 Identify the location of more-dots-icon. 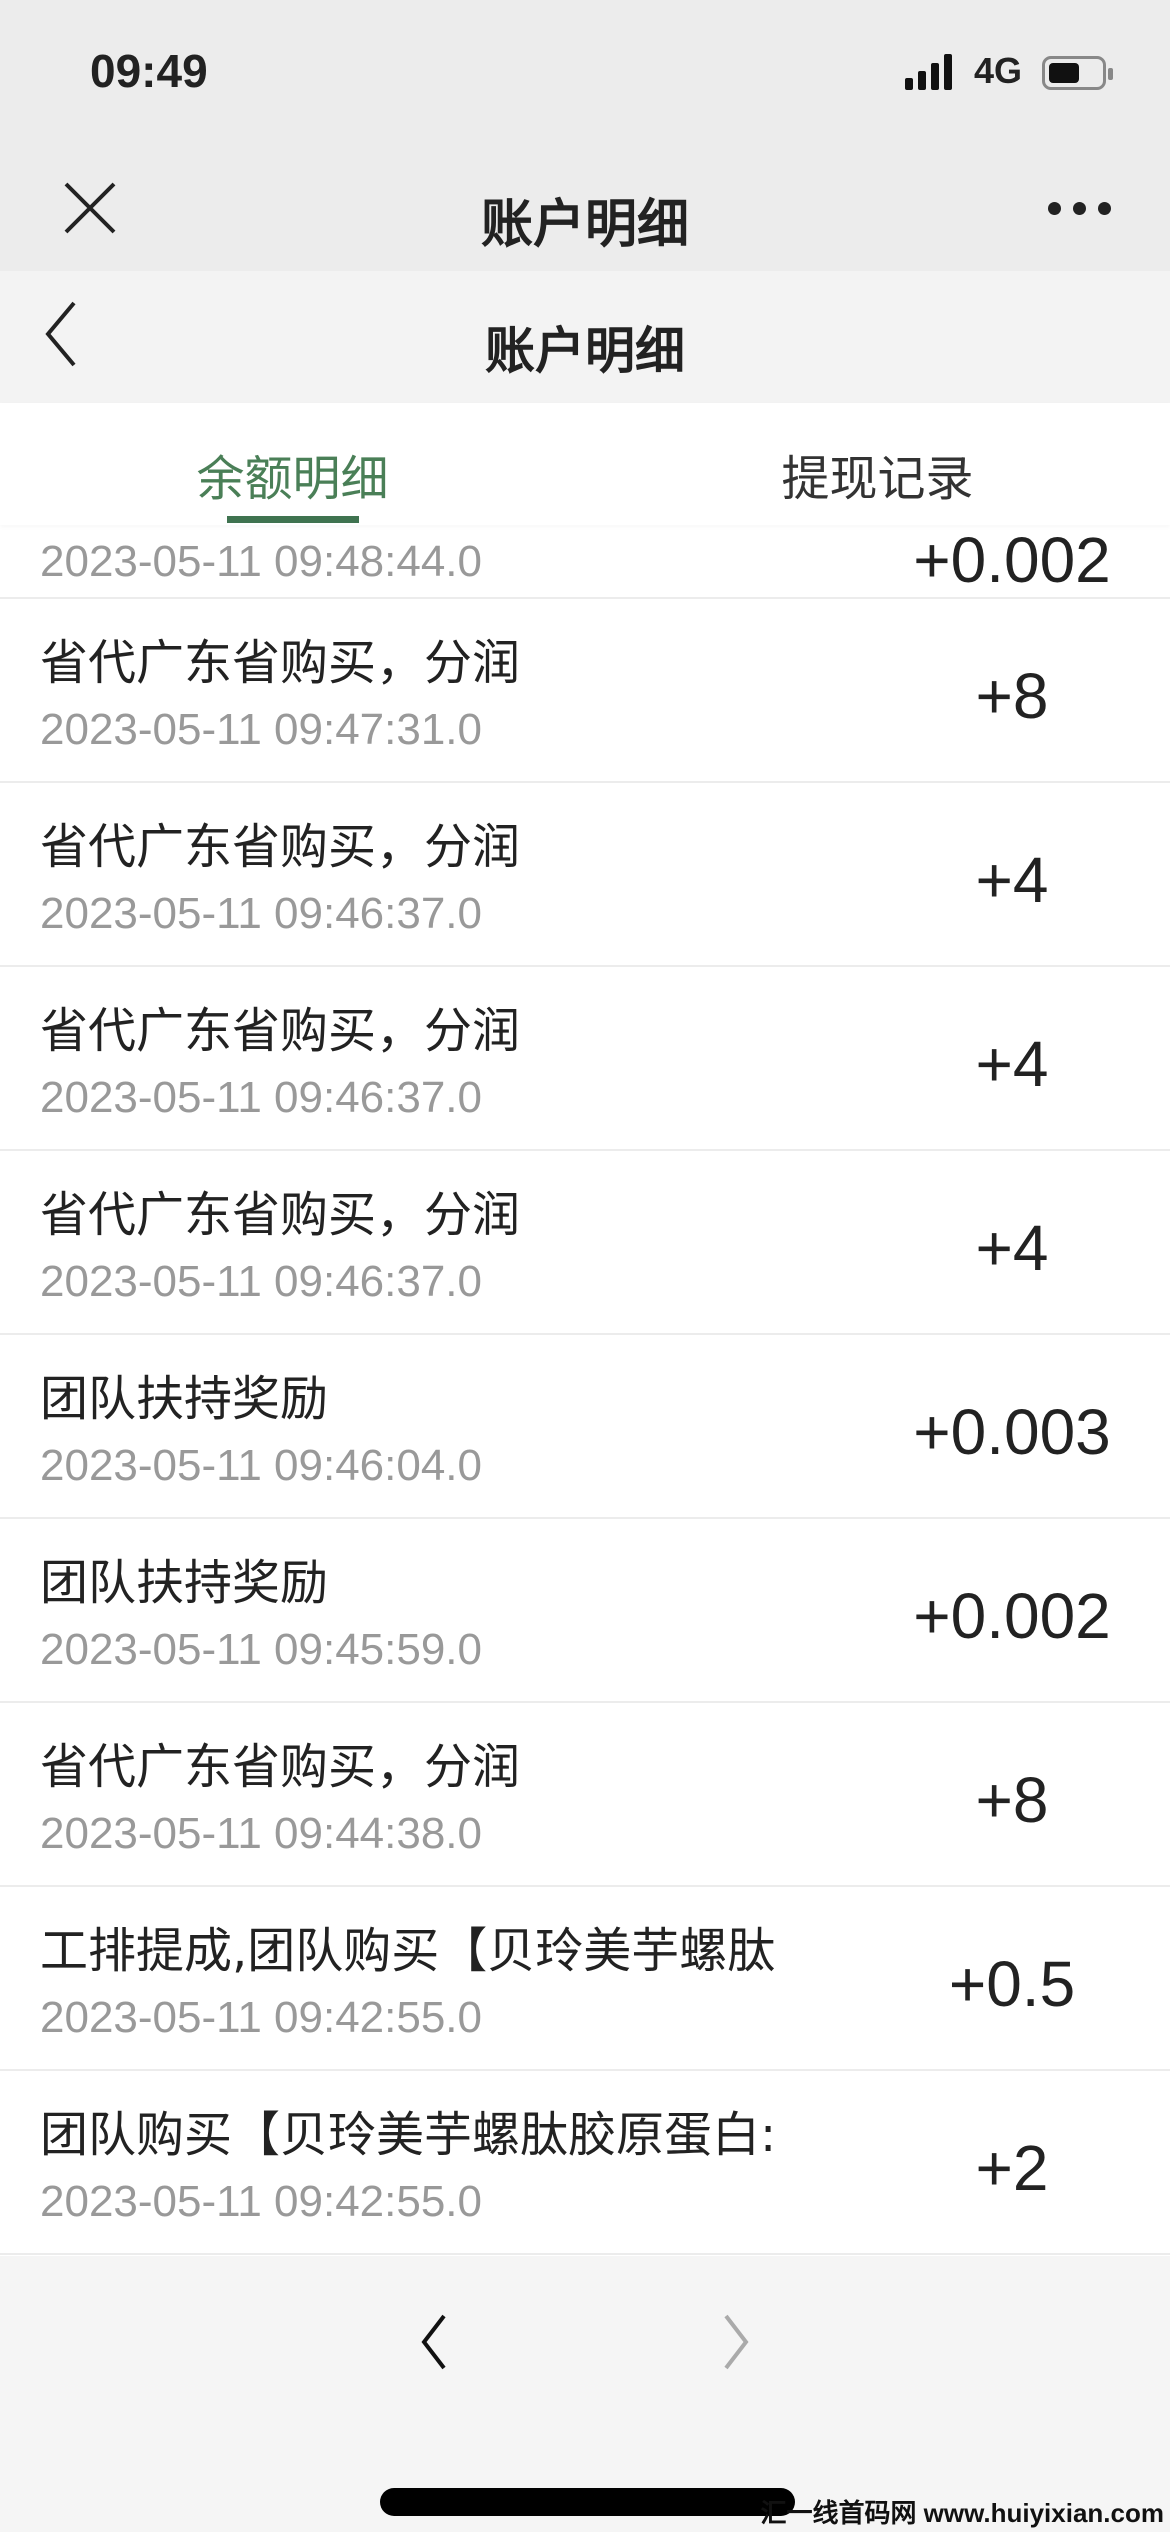
(1079, 208).